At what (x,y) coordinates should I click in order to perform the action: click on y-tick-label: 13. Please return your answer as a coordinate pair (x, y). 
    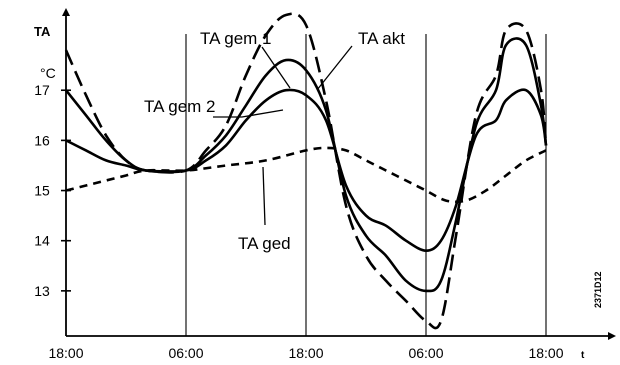
    Looking at the image, I should click on (42, 291).